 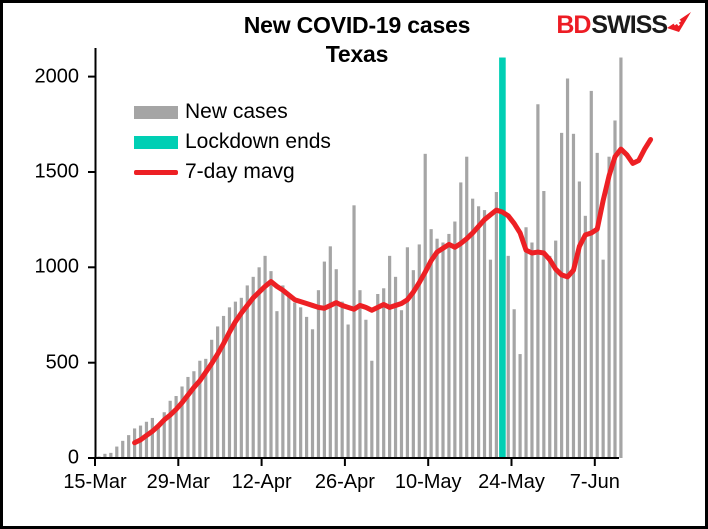 I want to click on legend-item-label: Lockdown ends, so click(x=258, y=141).